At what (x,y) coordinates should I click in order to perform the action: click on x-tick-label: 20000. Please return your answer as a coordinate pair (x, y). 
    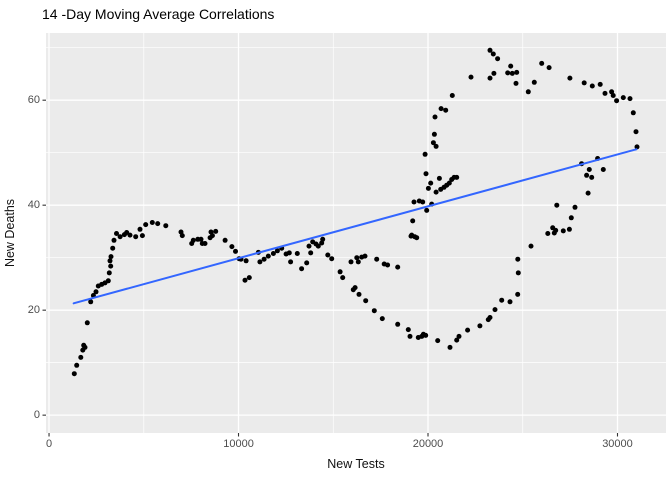
    Looking at the image, I should click on (428, 444).